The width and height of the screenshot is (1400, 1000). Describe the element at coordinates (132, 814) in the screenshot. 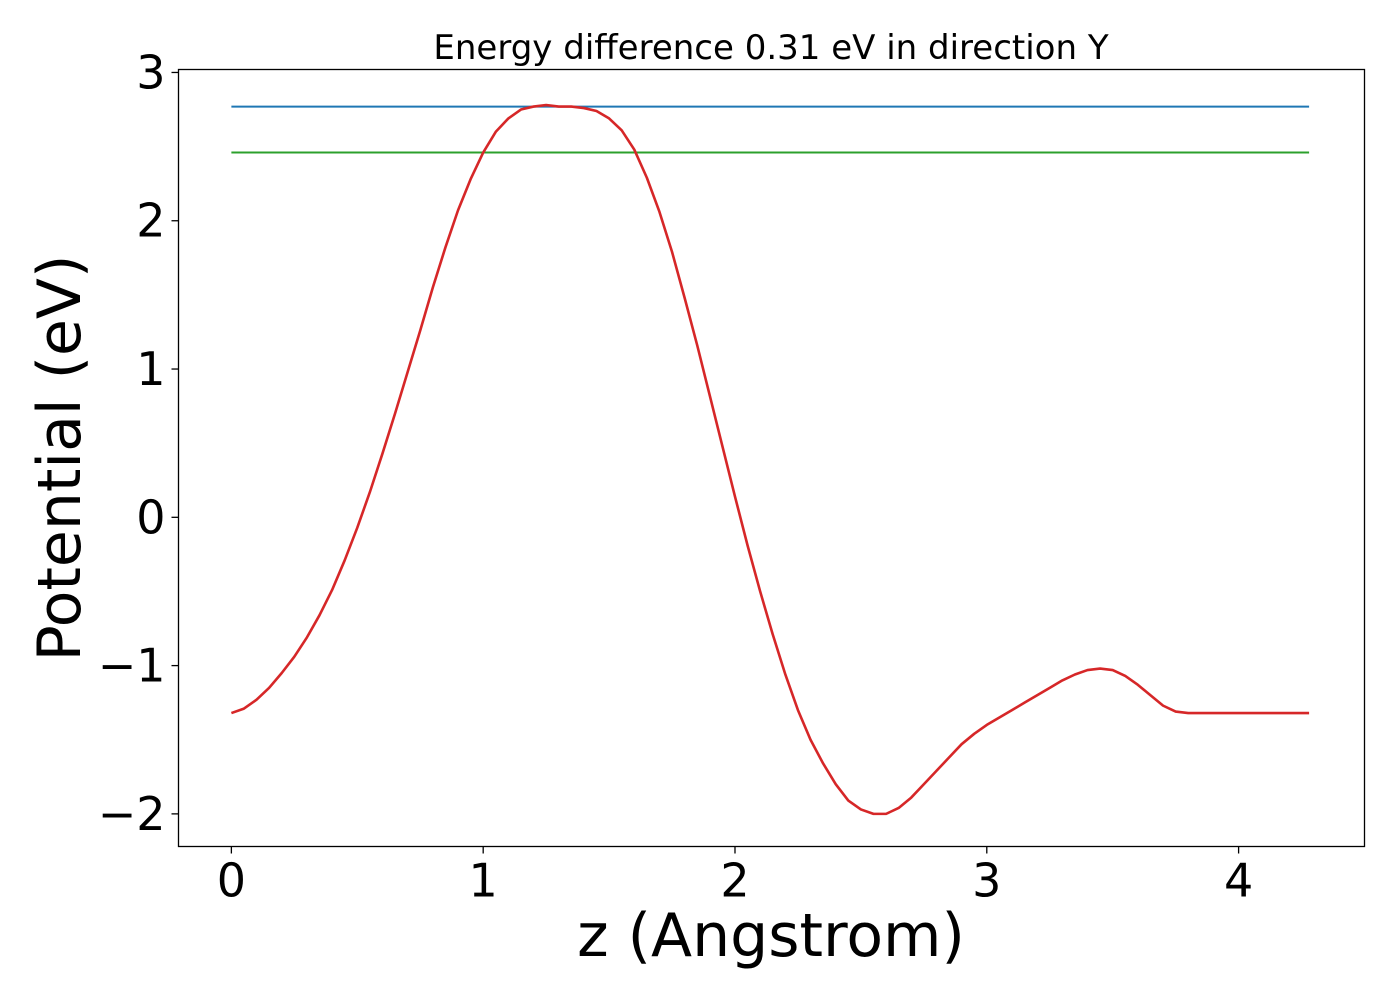

I see `y-tick-label: −2` at that location.